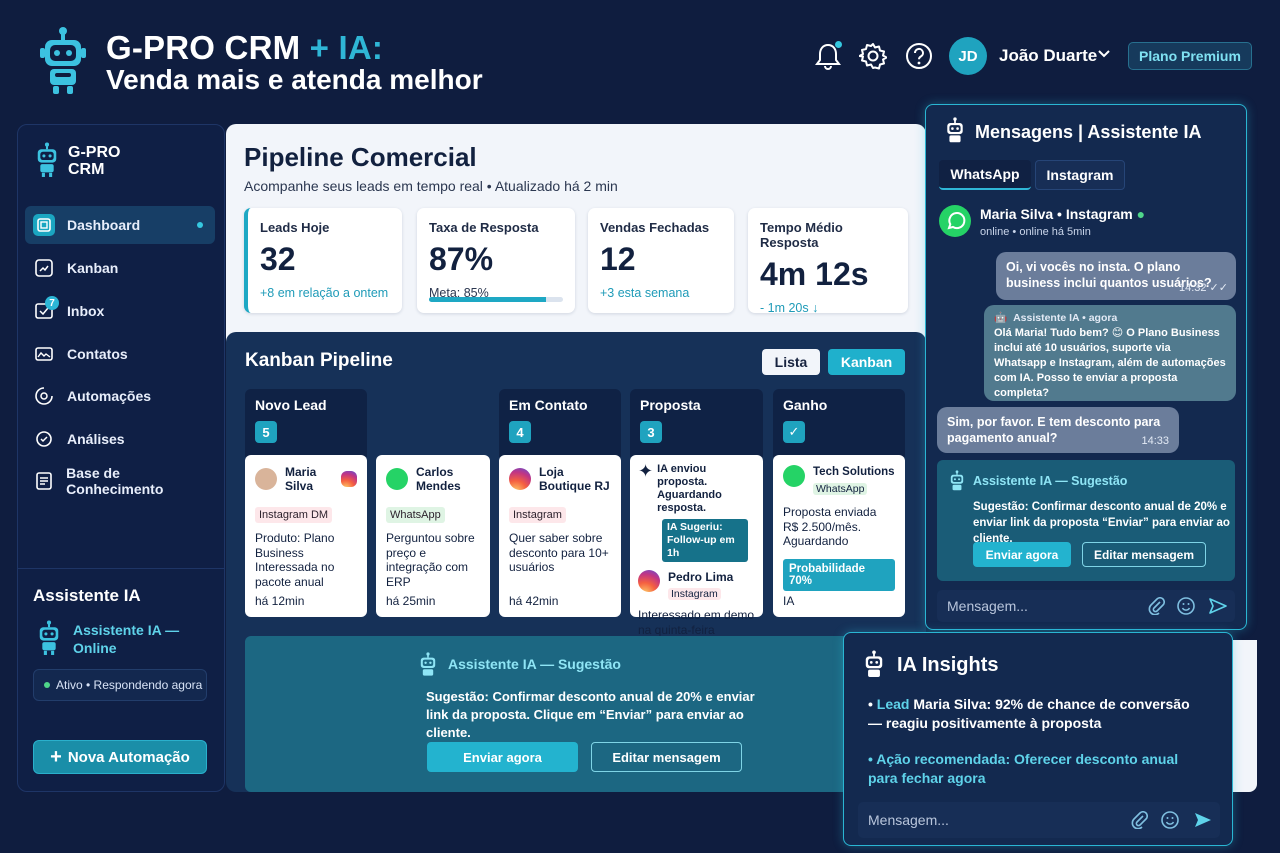  I want to click on source-tag: Instagram DM, so click(294, 515).